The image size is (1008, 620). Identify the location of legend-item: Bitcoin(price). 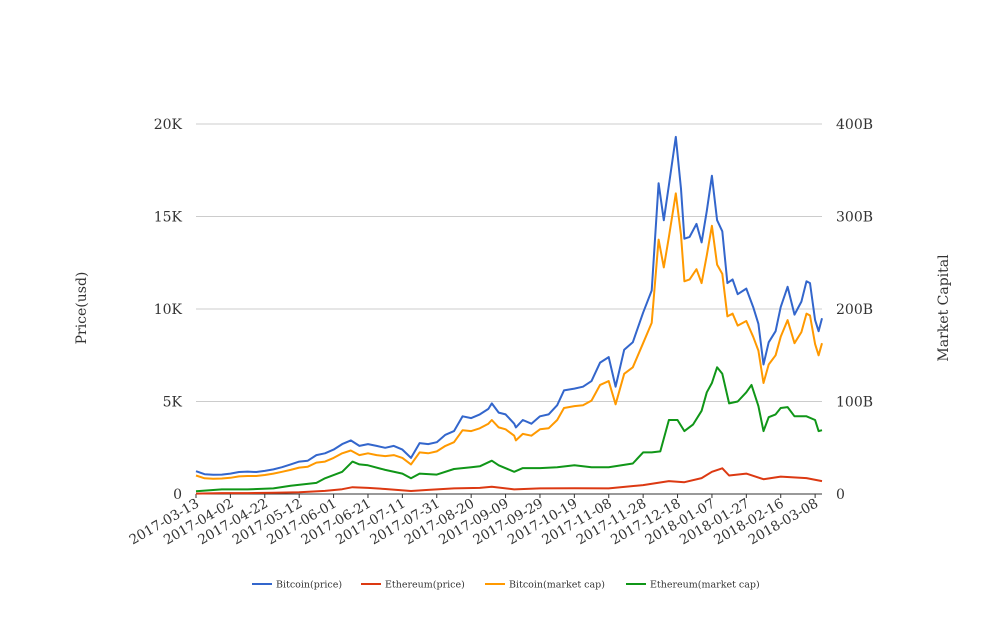
(297, 585).